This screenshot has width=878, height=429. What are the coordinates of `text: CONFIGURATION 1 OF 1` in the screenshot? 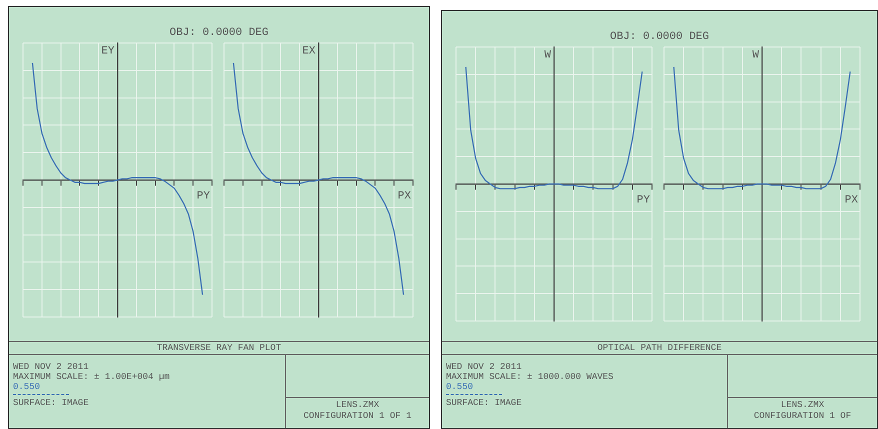 It's located at (357, 416).